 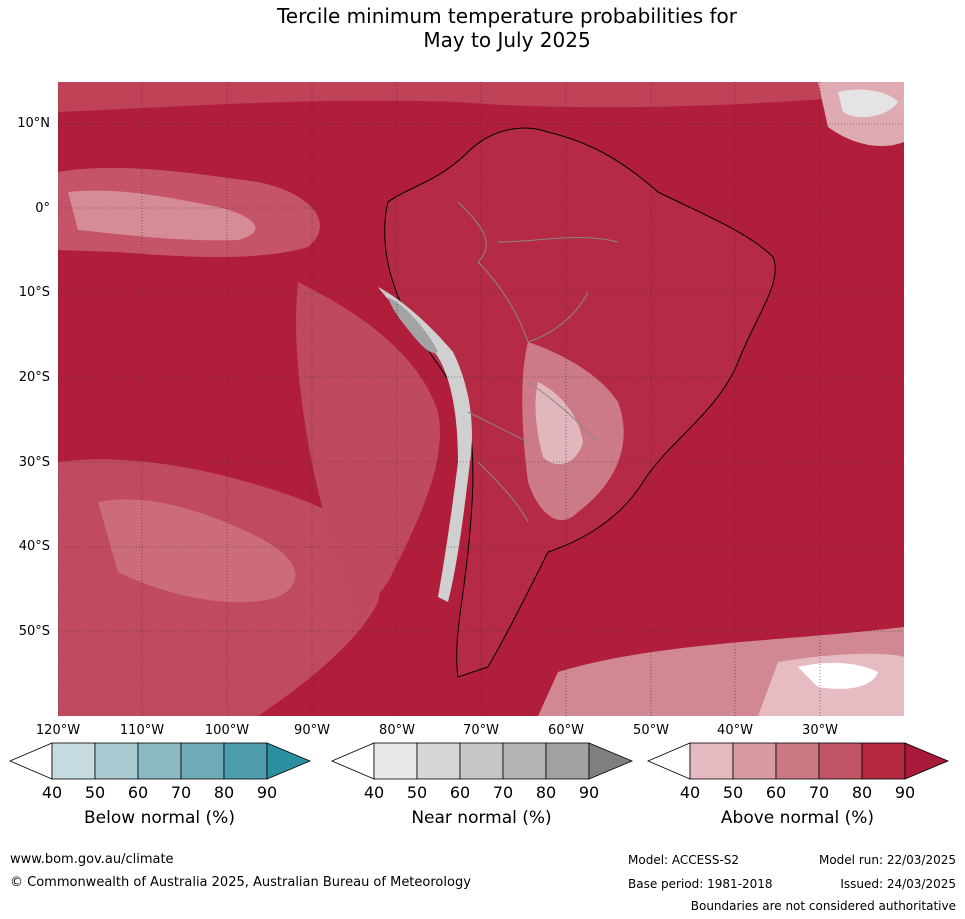 What do you see at coordinates (538, 362) in the screenshot?
I see `country-borders` at bounding box center [538, 362].